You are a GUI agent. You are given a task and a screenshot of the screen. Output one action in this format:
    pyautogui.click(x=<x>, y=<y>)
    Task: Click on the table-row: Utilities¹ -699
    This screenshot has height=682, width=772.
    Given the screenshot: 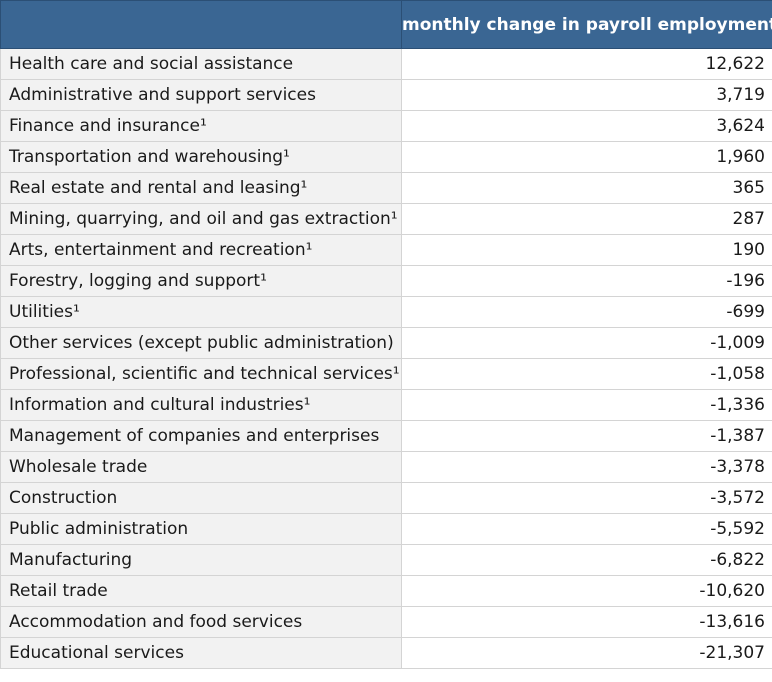 What is the action you would take?
    pyautogui.click(x=386, y=312)
    